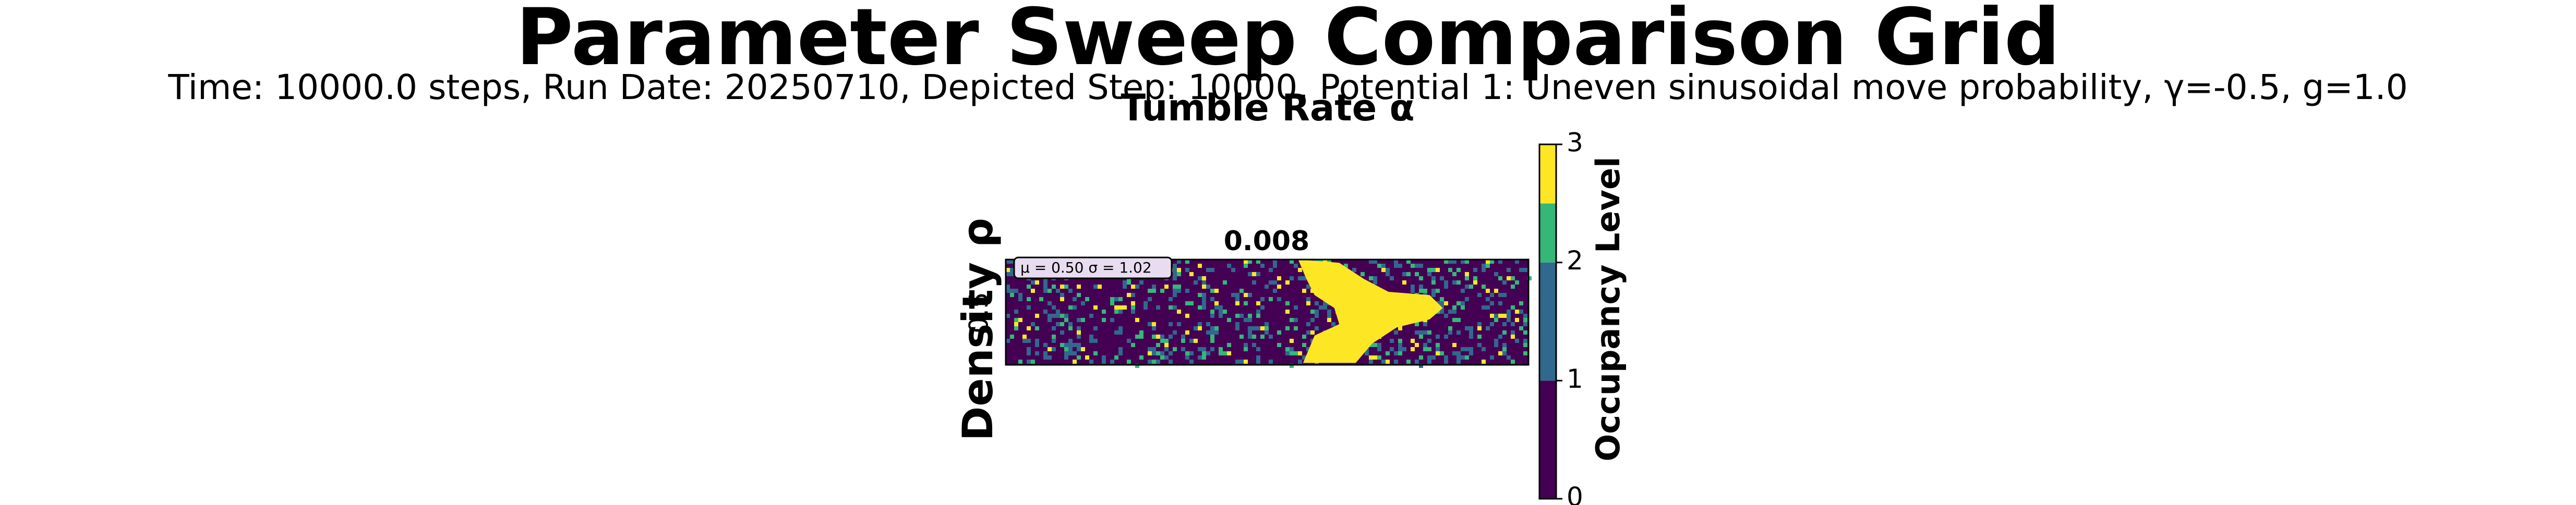  I want to click on heatmap-cluster, so click(1370, 311).